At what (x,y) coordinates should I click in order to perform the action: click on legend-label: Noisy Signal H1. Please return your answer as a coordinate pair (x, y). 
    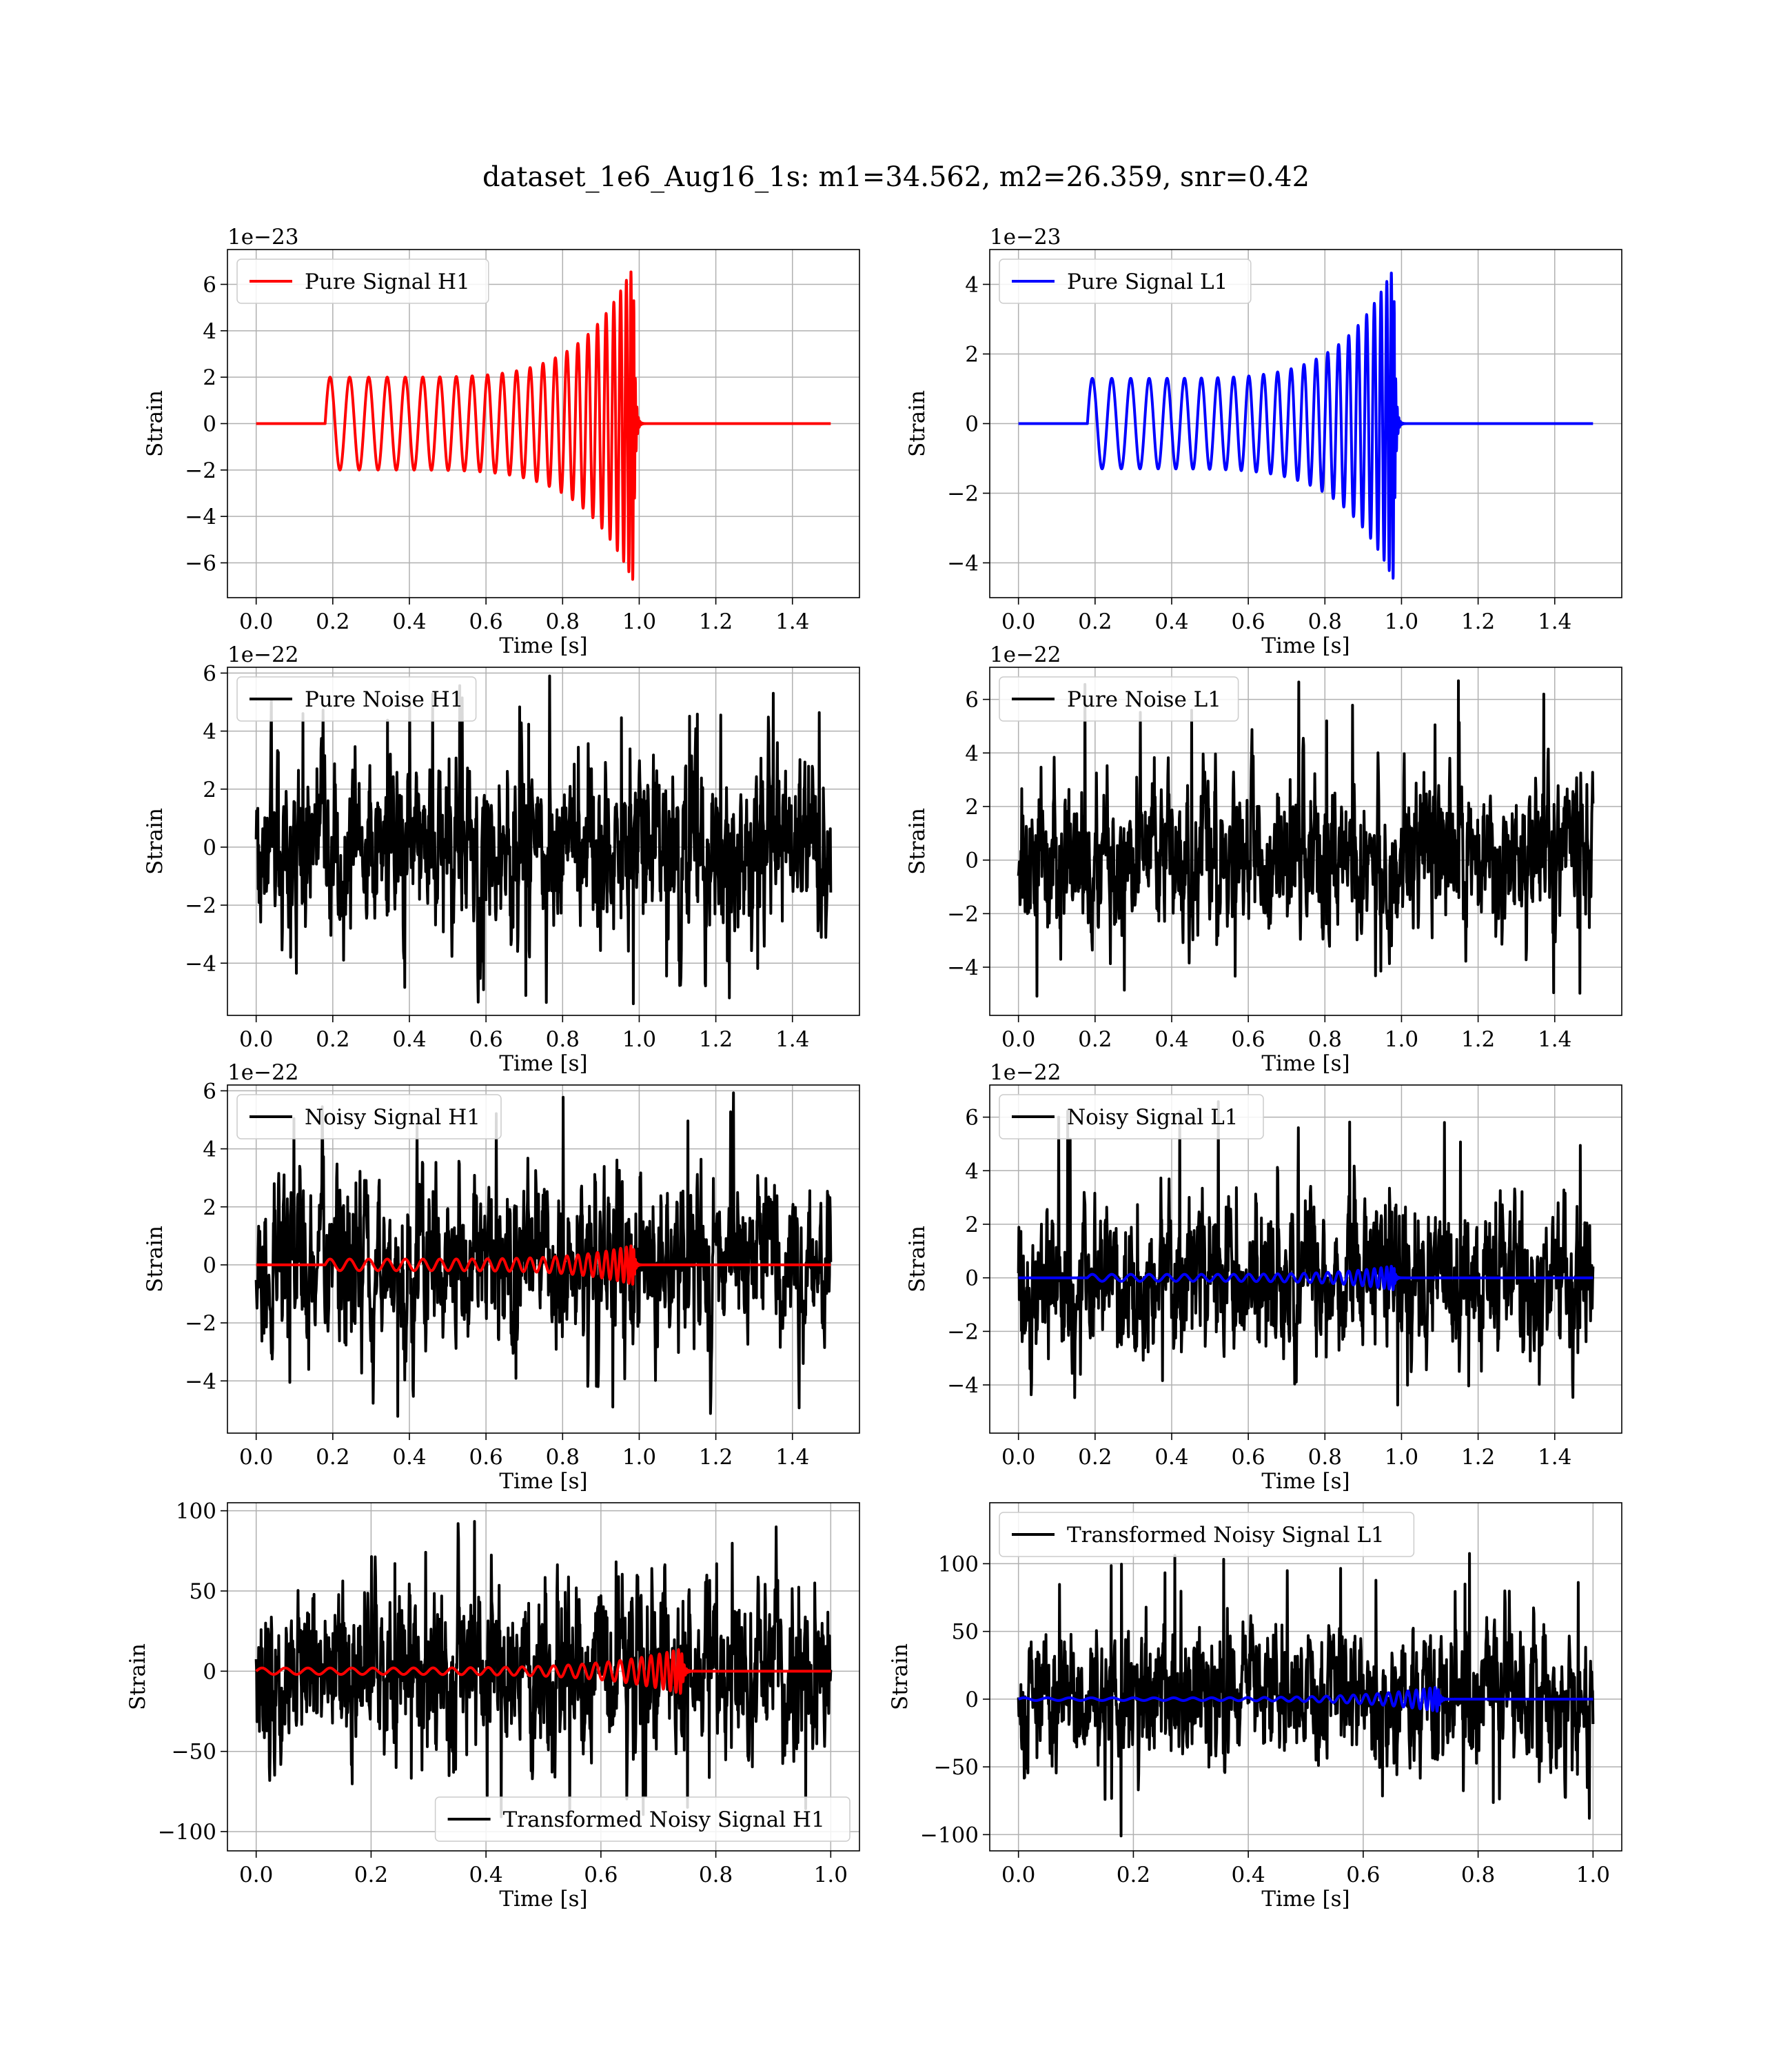
    Looking at the image, I should click on (392, 1117).